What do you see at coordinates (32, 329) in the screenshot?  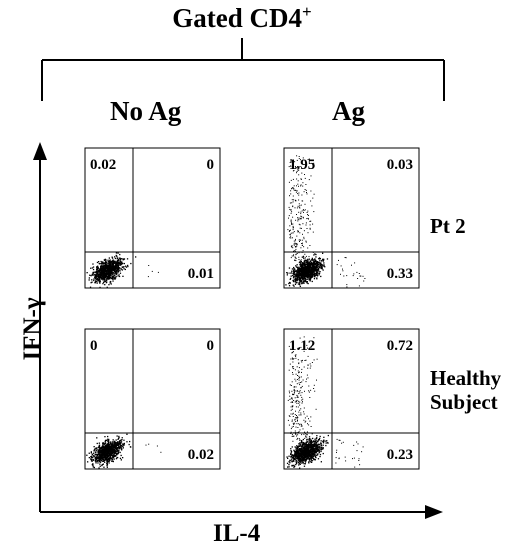 I see `y-axis-label: IFN-γ` at bounding box center [32, 329].